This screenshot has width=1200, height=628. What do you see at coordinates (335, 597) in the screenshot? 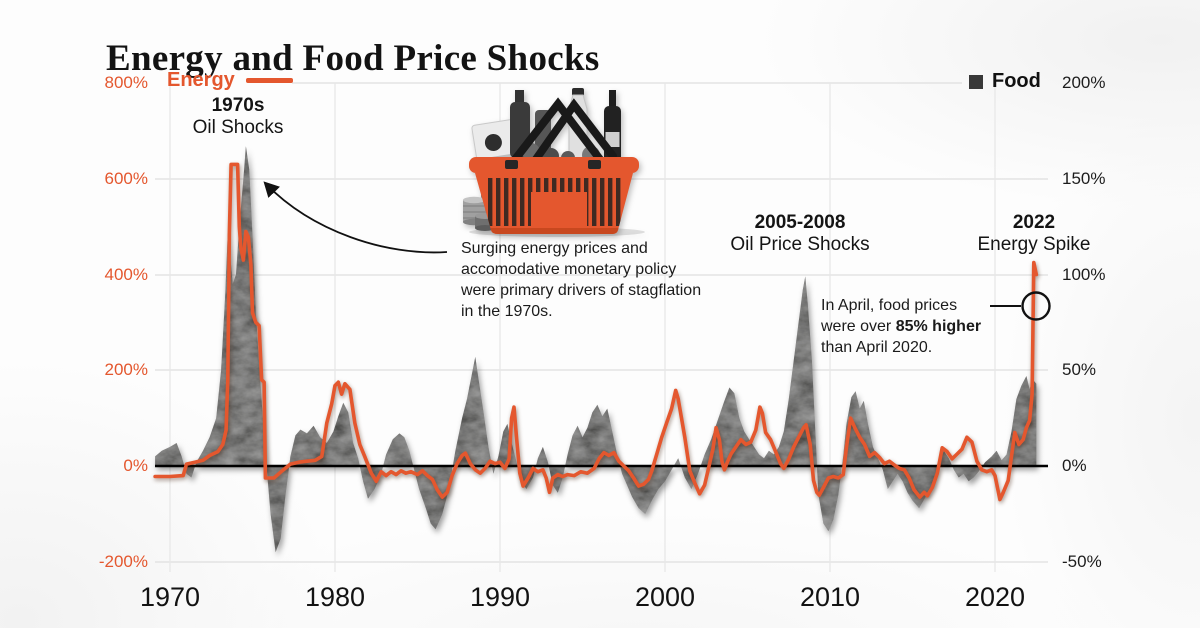
I see `x-axis-tick: 1980` at bounding box center [335, 597].